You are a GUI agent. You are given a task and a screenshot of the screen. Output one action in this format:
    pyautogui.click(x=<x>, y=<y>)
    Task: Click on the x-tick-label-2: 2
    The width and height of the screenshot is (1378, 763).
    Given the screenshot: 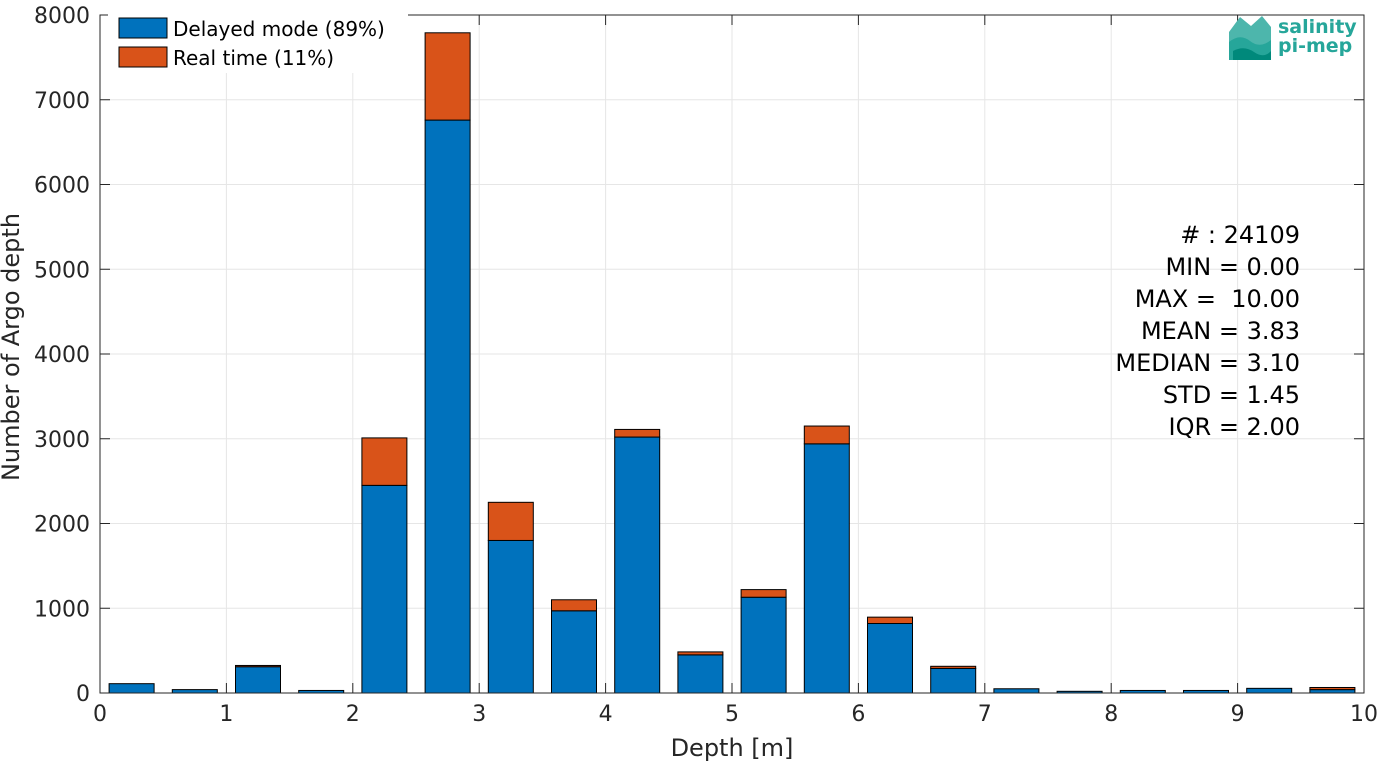 What is the action you would take?
    pyautogui.click(x=353, y=714)
    